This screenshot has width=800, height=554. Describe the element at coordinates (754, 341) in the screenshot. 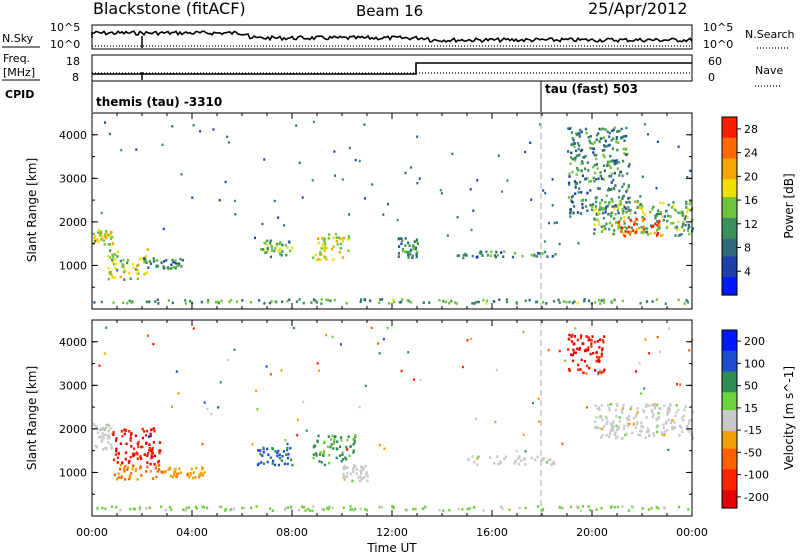

I see `colorbar-tick-label: 200` at that location.